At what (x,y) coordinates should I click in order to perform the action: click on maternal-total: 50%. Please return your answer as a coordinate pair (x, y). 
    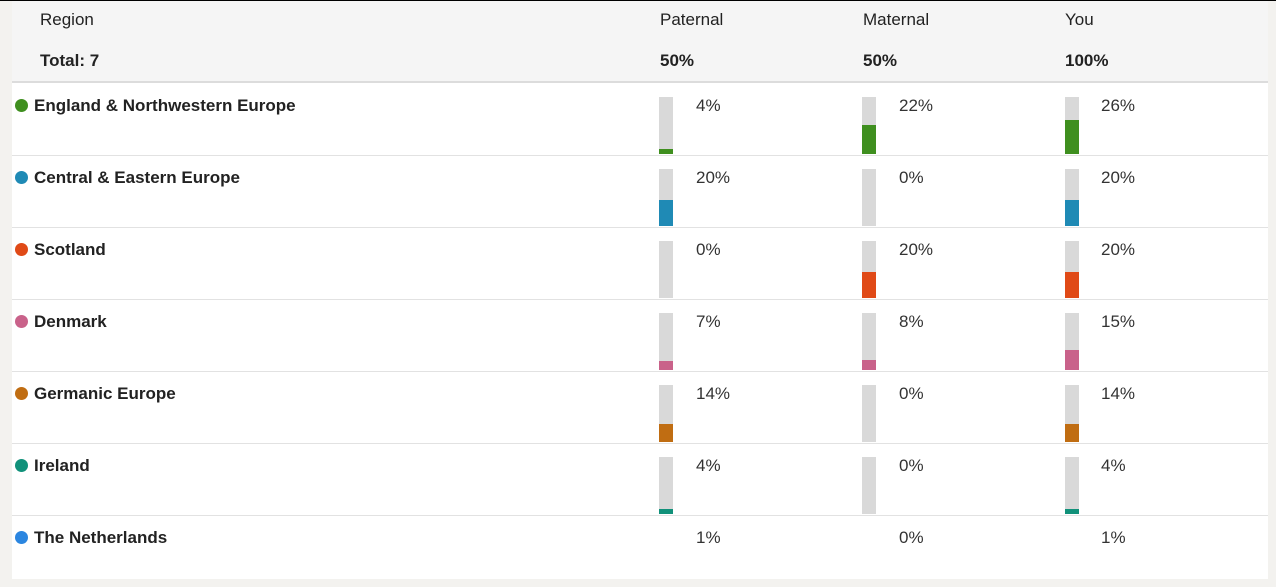
    Looking at the image, I should click on (880, 60).